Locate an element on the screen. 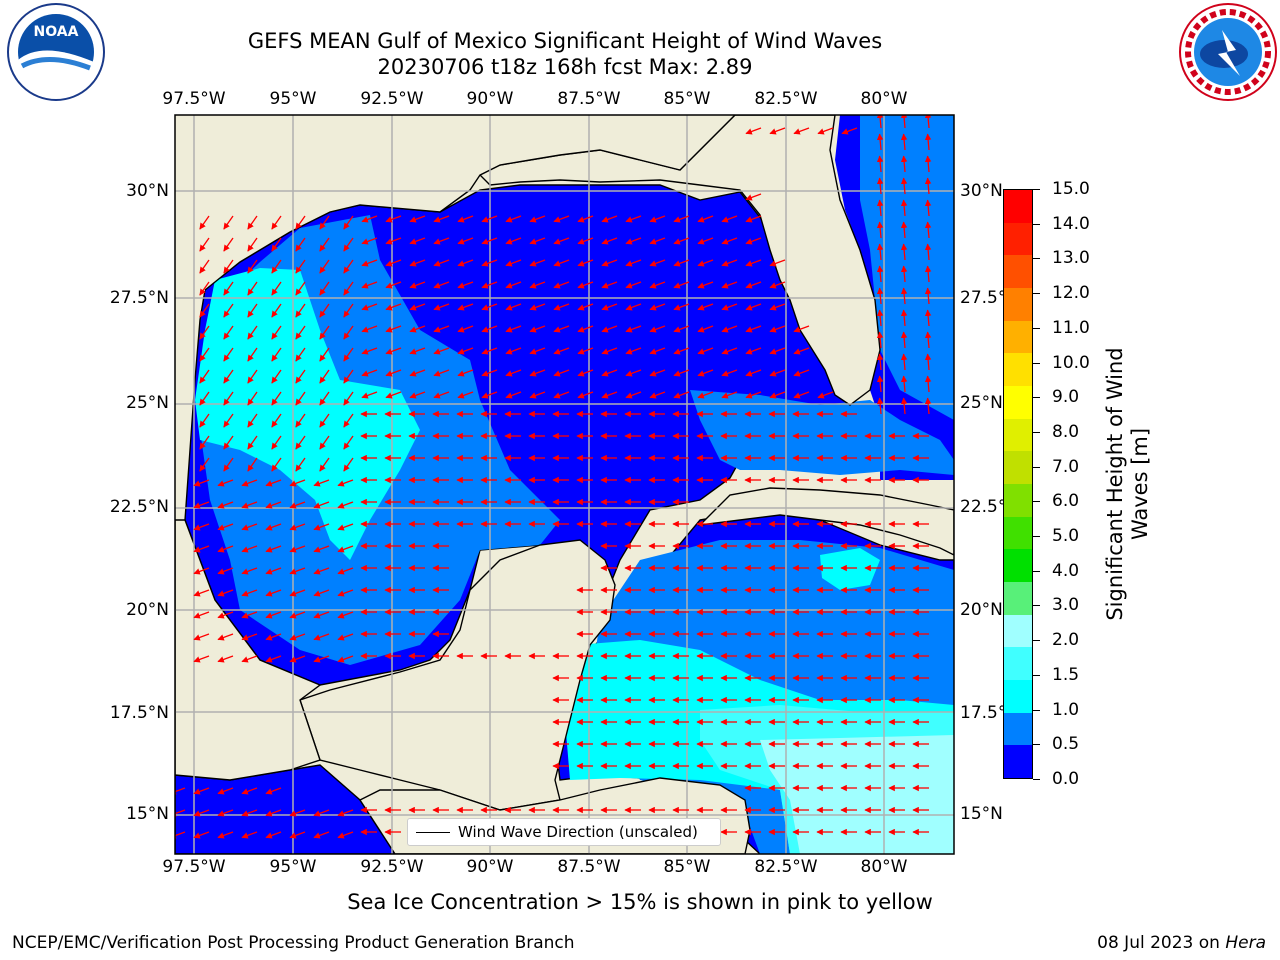 This screenshot has height=960, width=1280. lon-tick-top: 87.5°W is located at coordinates (589, 99).